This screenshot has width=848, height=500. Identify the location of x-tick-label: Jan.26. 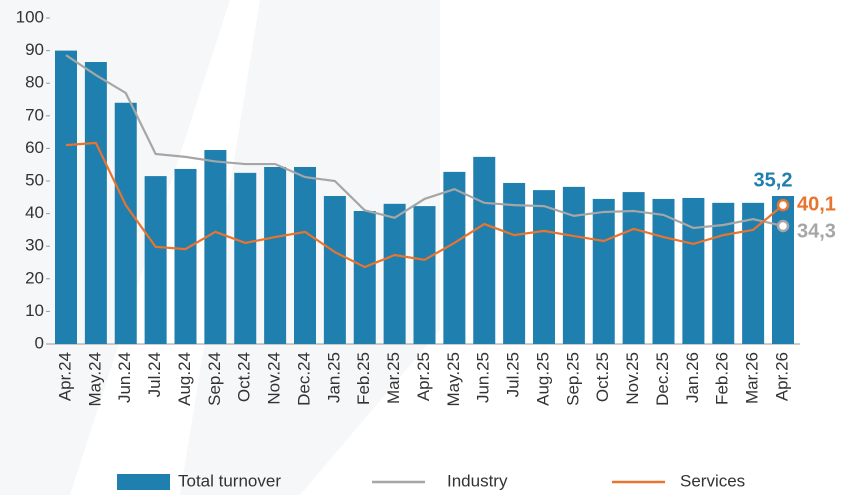
(692, 377).